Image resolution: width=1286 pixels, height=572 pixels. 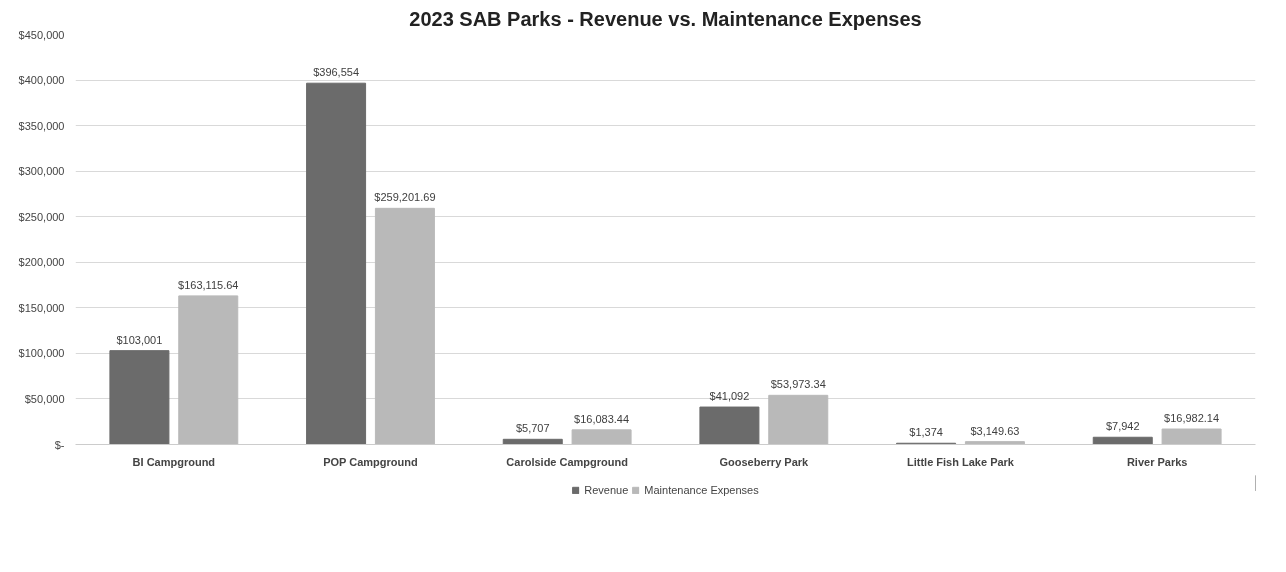 What do you see at coordinates (44, 398) in the screenshot?
I see `y-tick-label: $50,000` at bounding box center [44, 398].